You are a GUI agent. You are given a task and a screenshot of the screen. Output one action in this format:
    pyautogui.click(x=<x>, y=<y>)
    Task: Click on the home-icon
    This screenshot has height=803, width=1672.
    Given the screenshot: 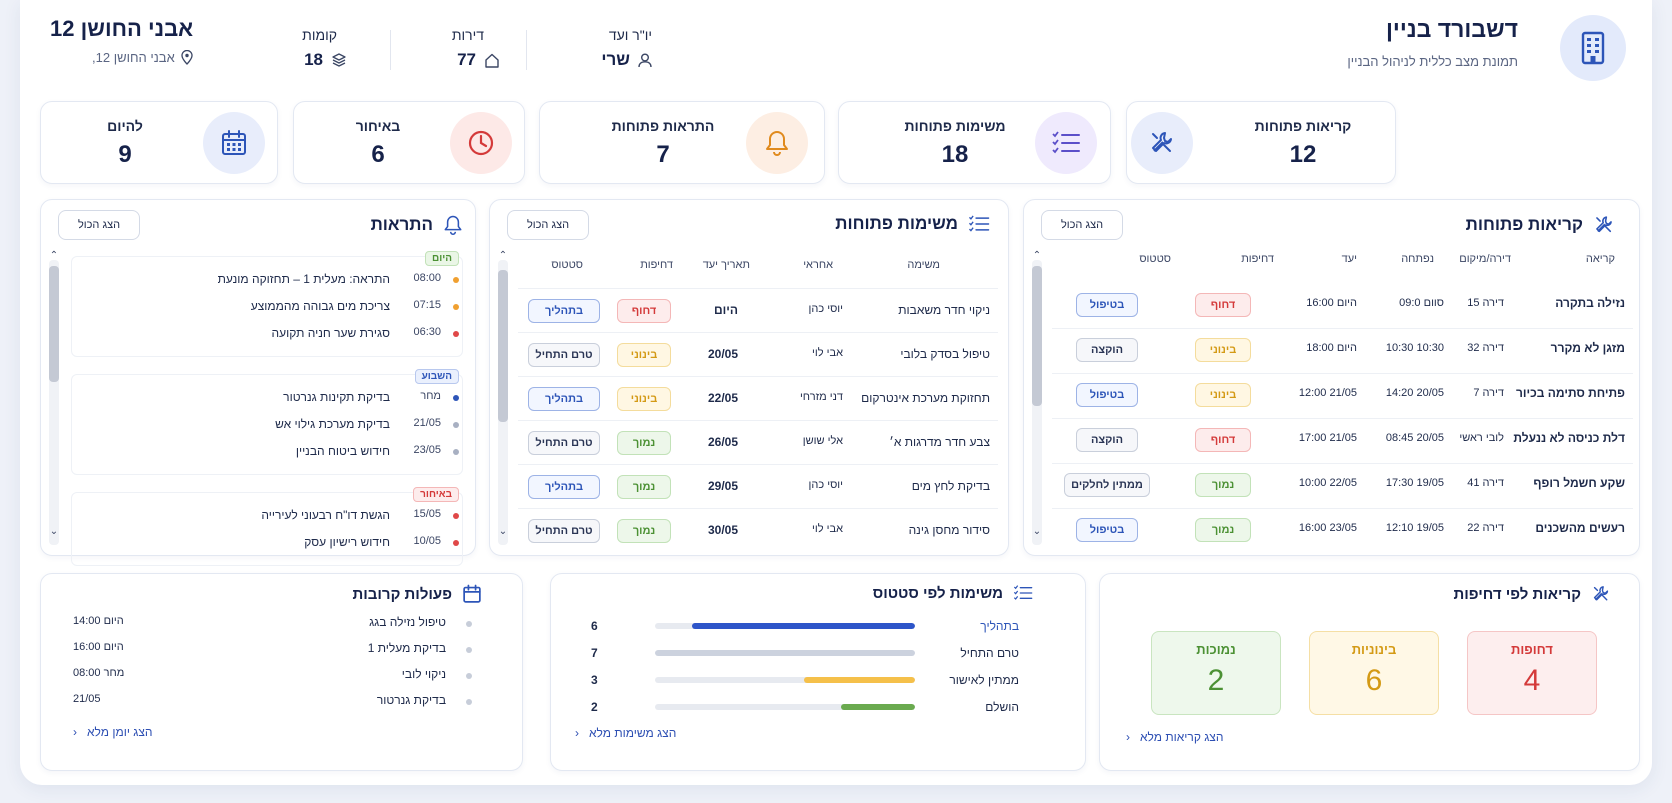 What is the action you would take?
    pyautogui.click(x=492, y=60)
    